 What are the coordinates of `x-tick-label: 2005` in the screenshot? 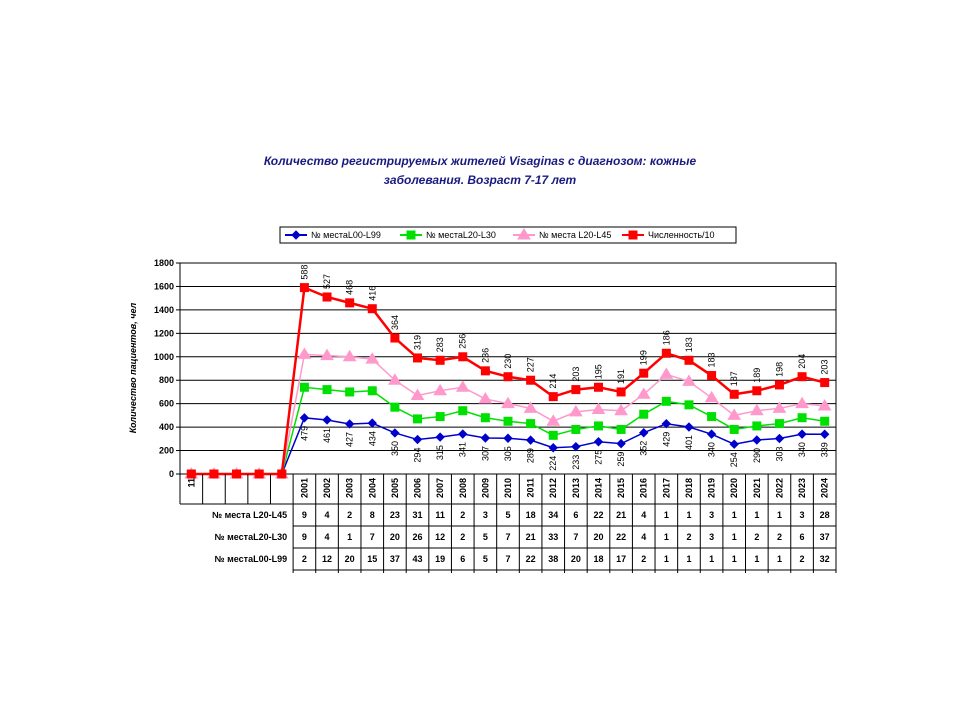 It's located at (395, 488).